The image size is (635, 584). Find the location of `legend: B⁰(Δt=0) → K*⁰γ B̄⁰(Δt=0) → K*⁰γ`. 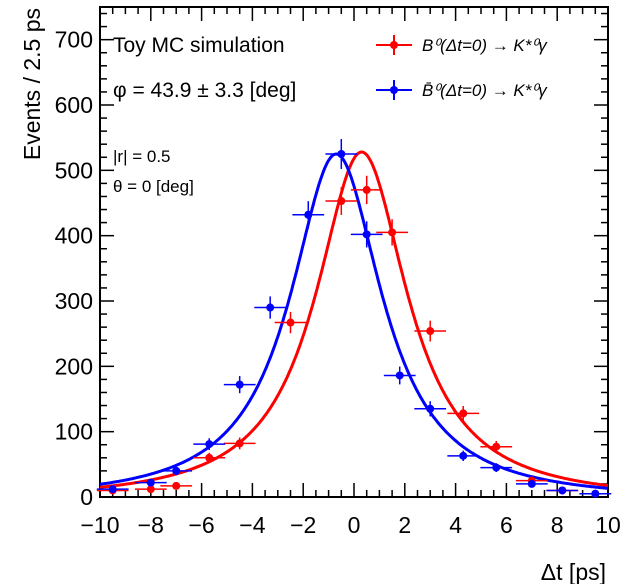

legend: B⁰(Δt=0) → K*⁰γ B̄⁰(Δt=0) → K*⁰γ is located at coordinates (462, 67).